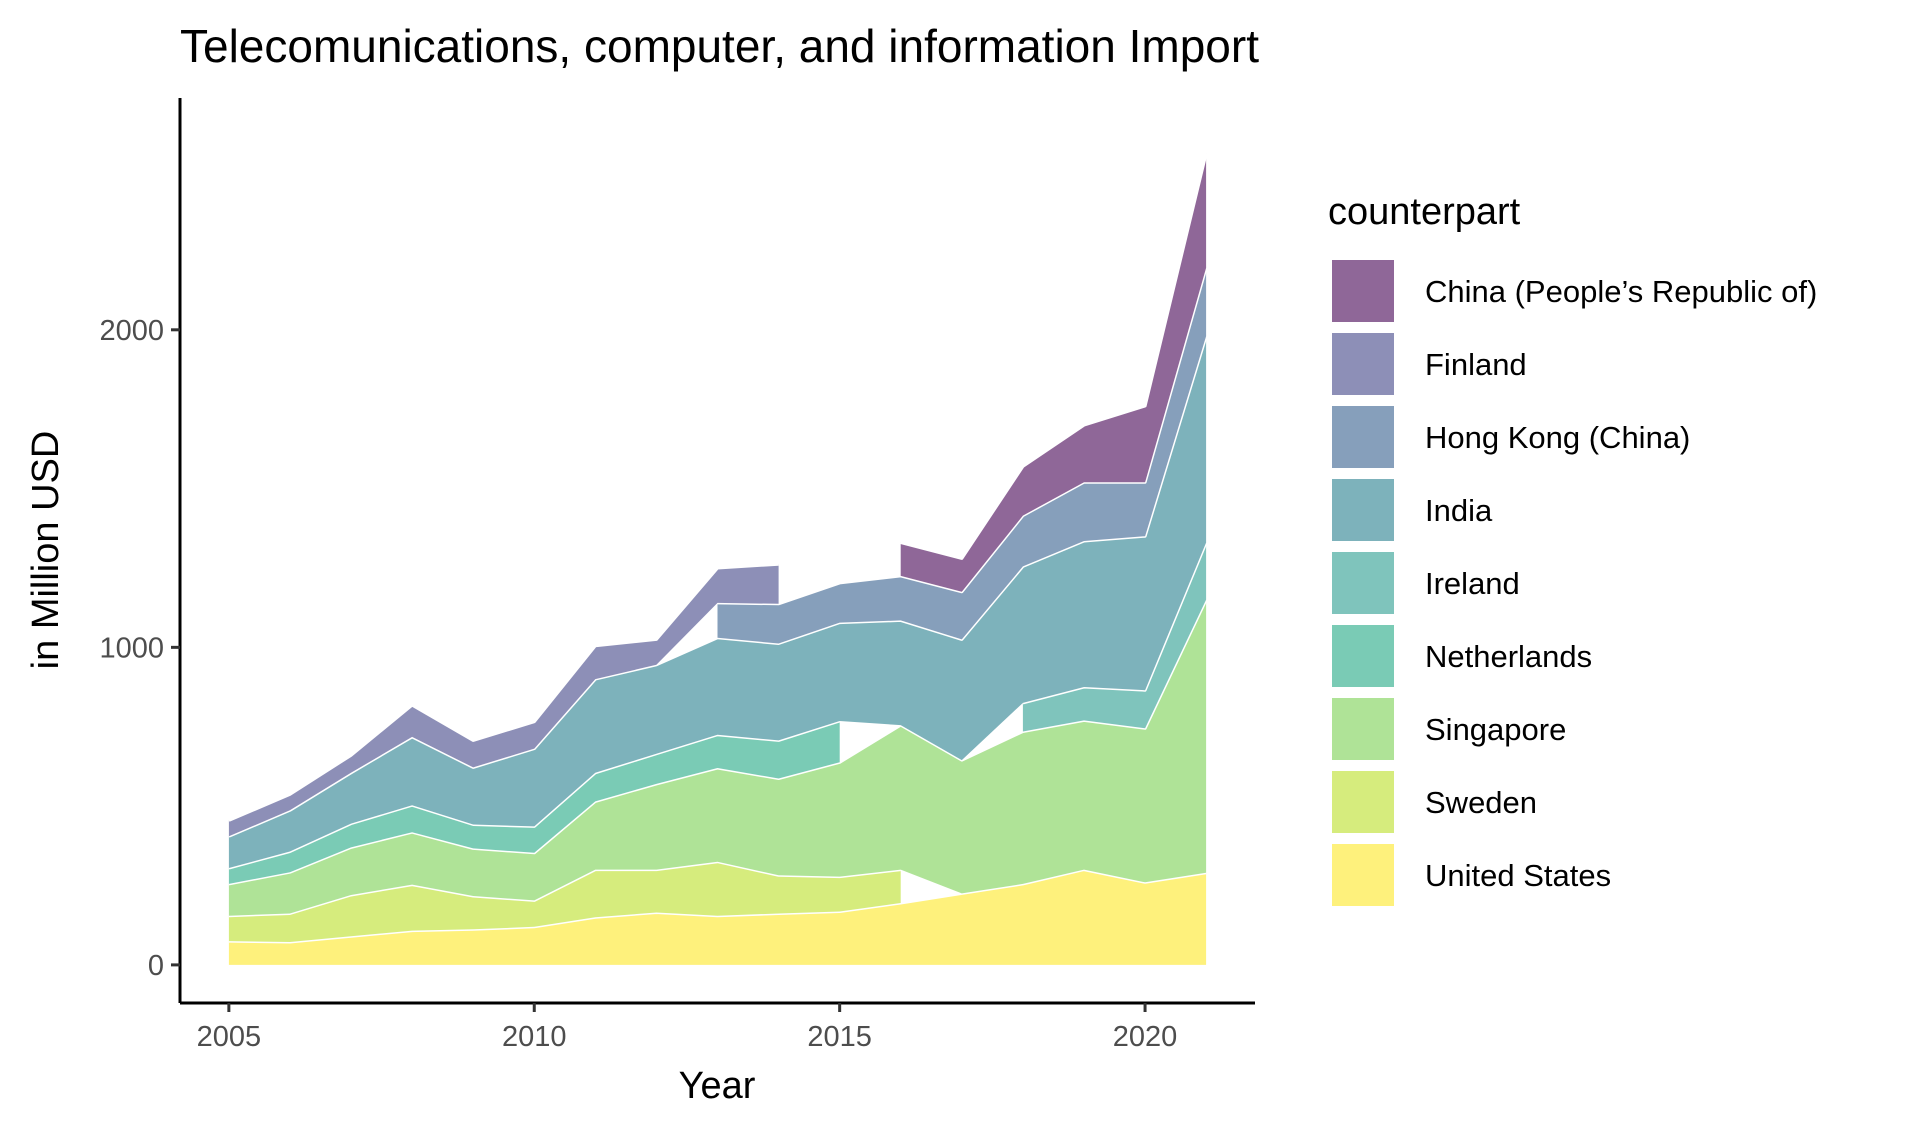  I want to click on legend-key-netherlands, so click(1363, 656).